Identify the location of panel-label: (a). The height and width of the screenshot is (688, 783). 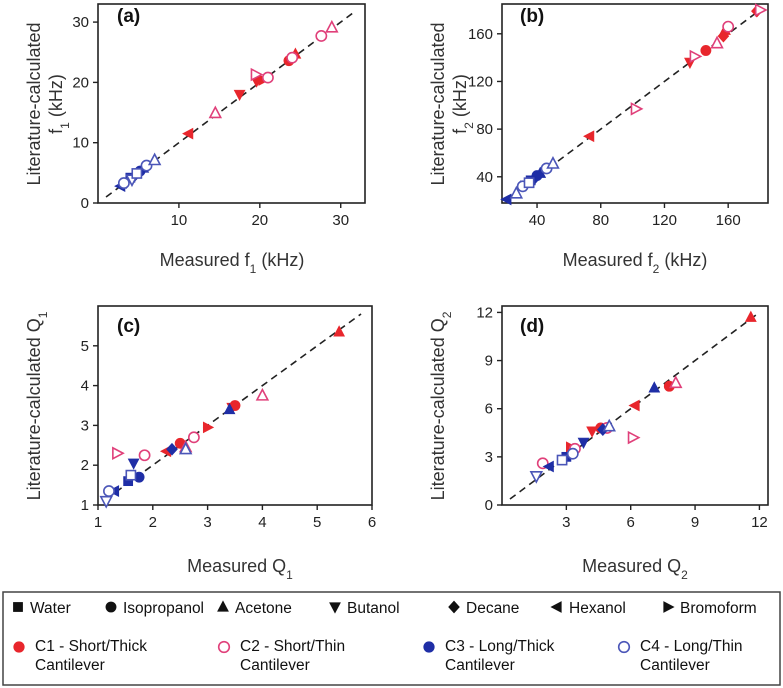
(128, 16).